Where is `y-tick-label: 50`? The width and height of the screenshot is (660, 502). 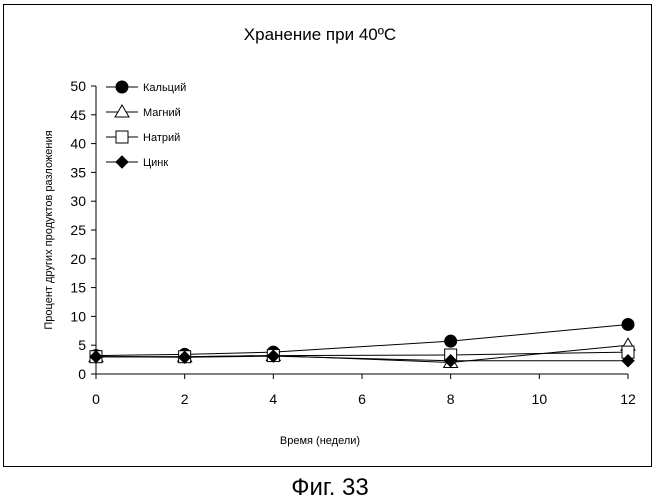 y-tick-label: 50 is located at coordinates (78, 86).